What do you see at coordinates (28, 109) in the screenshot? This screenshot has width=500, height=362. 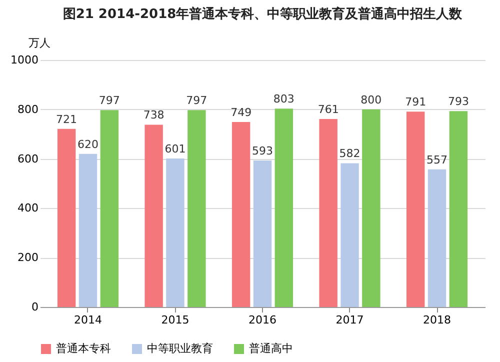 I see `y-tick-label: 800` at bounding box center [28, 109].